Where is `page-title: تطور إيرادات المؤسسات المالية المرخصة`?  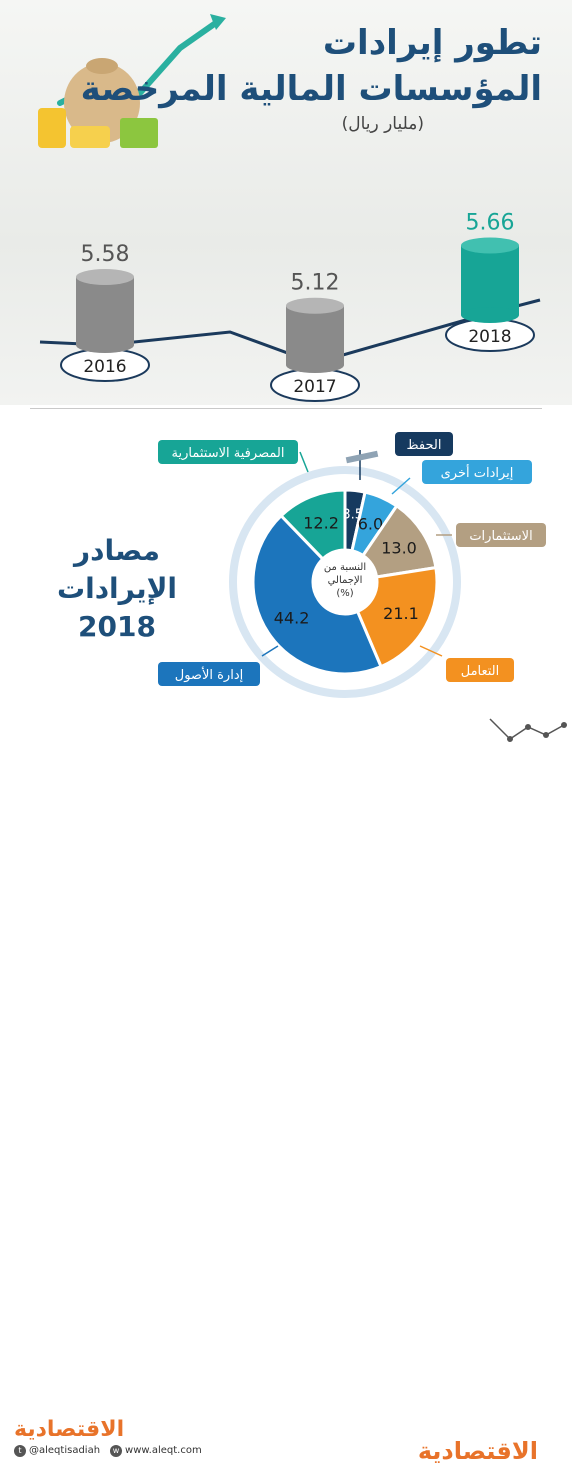
page-title: تطور إيرادات المؤسسات المالية المرخصة is located at coordinates (311, 66).